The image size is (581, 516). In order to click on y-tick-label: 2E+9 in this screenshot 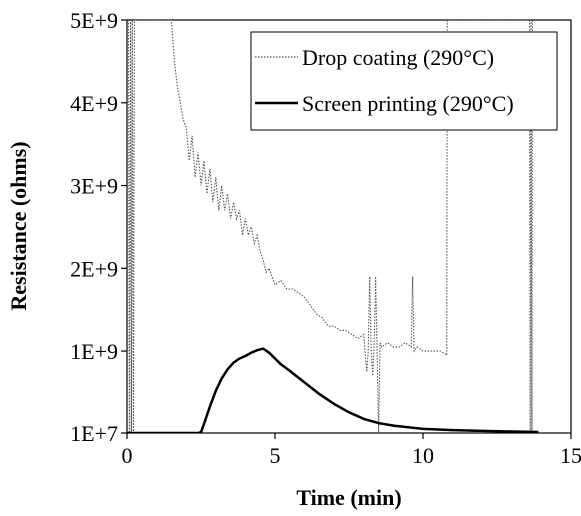, I will do `click(94, 268)`.